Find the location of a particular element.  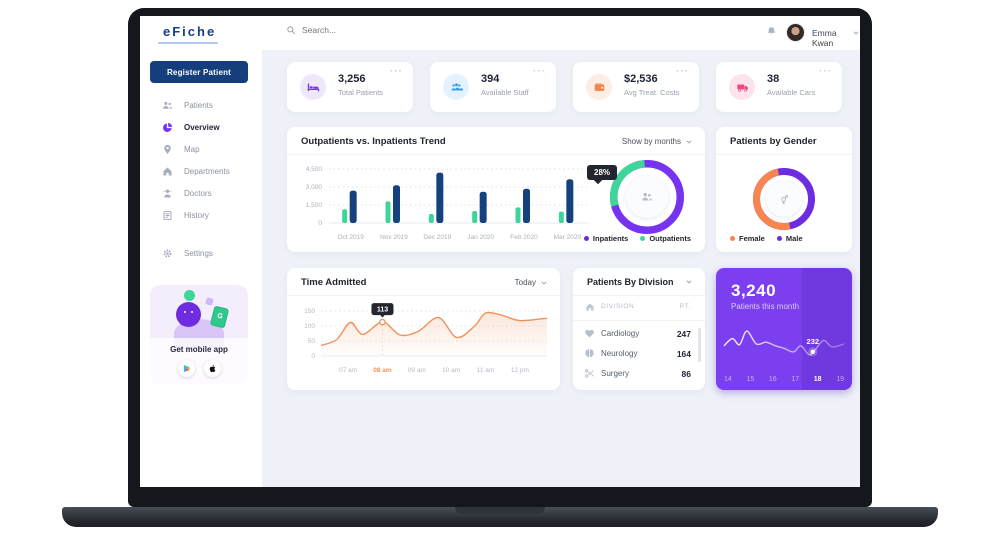

division-name: Cardiology is located at coordinates (620, 333).